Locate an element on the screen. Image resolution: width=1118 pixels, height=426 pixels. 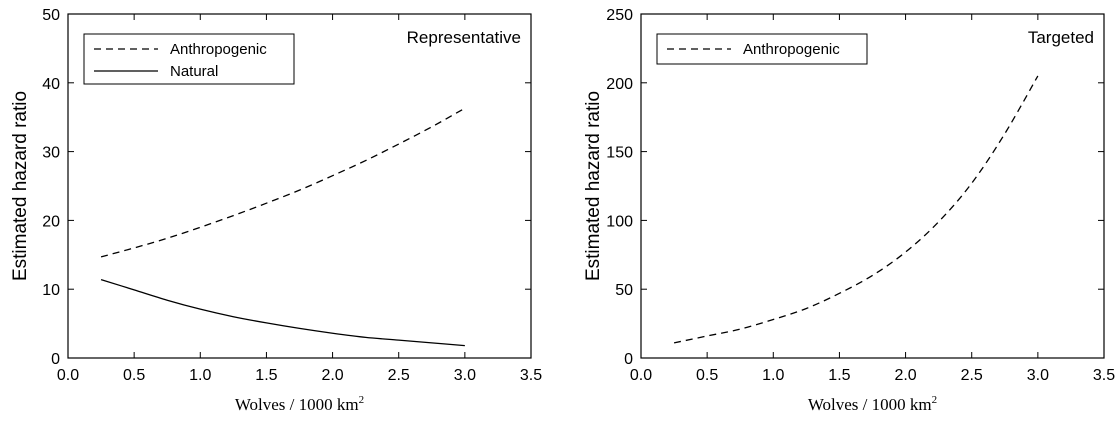
series-line-anthropogenic is located at coordinates (283, 182).